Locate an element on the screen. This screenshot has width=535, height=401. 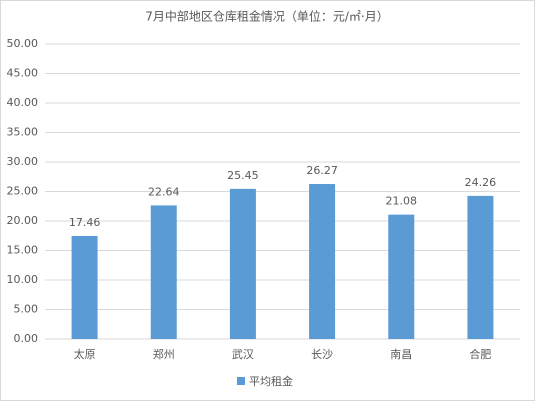
y-tick-label: 25.00 is located at coordinates (23, 191).